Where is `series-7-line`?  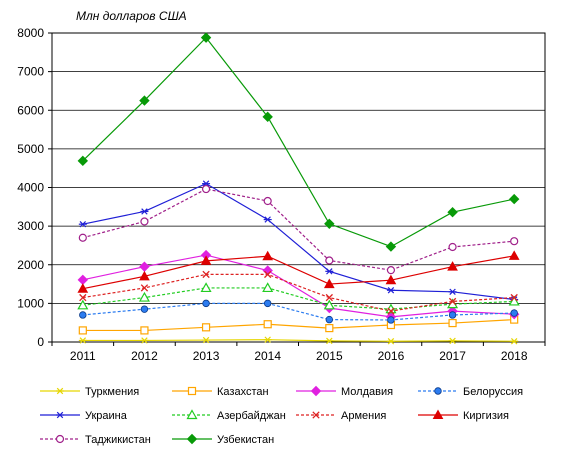 series-7-line is located at coordinates (298, 272).